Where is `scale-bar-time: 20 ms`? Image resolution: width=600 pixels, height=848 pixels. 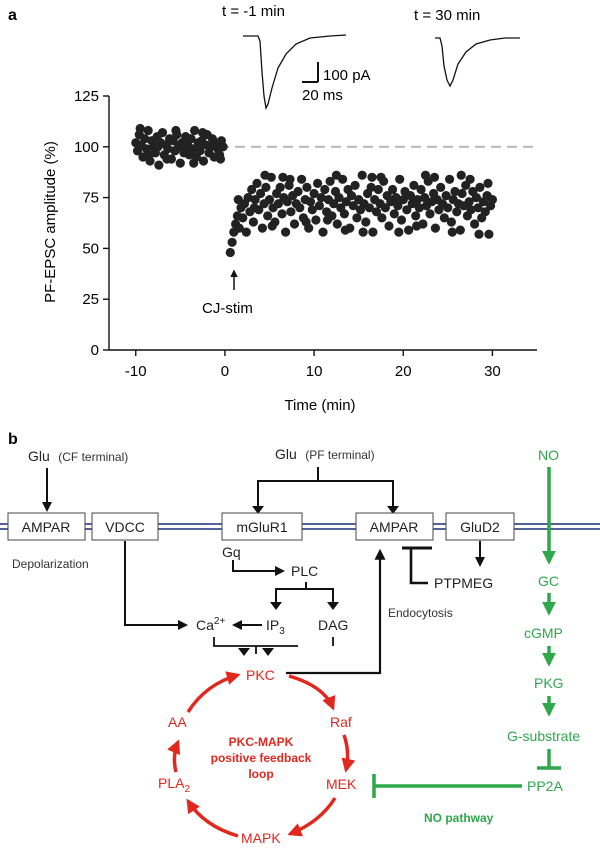
scale-bar-time: 20 ms is located at coordinates (322, 95).